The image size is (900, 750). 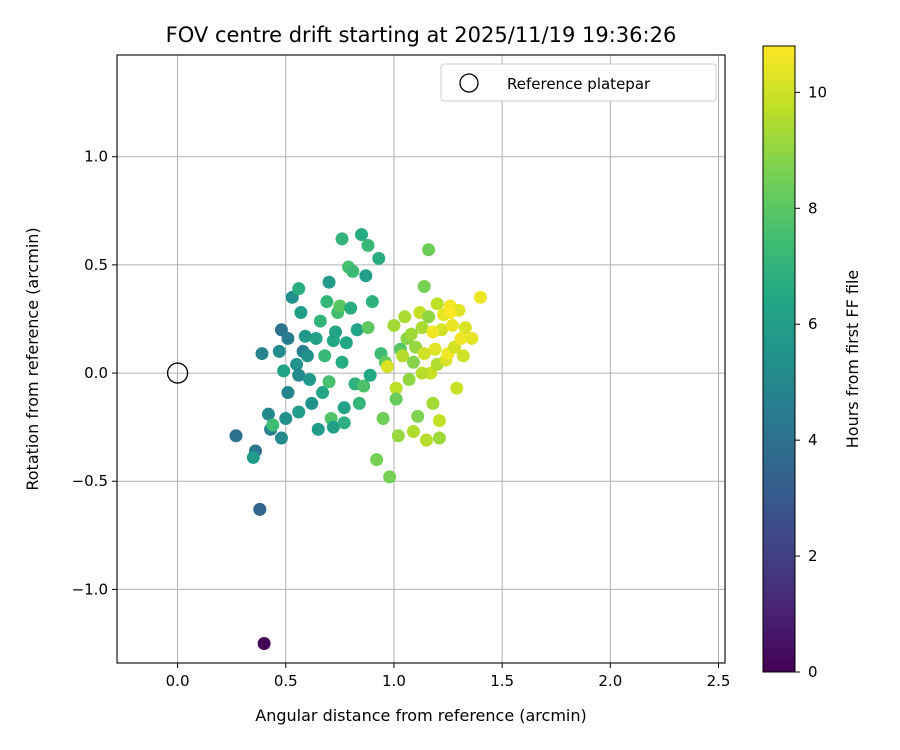 I want to click on colorbar-tick-label: 6, so click(x=813, y=324).